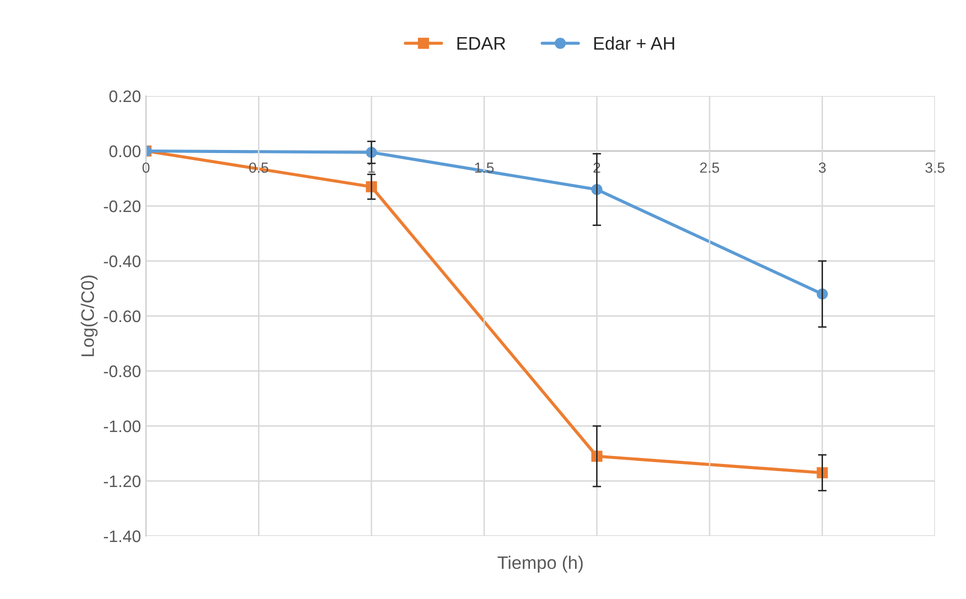 This screenshot has width=966, height=599. Describe the element at coordinates (122, 481) in the screenshot. I see `y-tick-label: -1.20` at that location.